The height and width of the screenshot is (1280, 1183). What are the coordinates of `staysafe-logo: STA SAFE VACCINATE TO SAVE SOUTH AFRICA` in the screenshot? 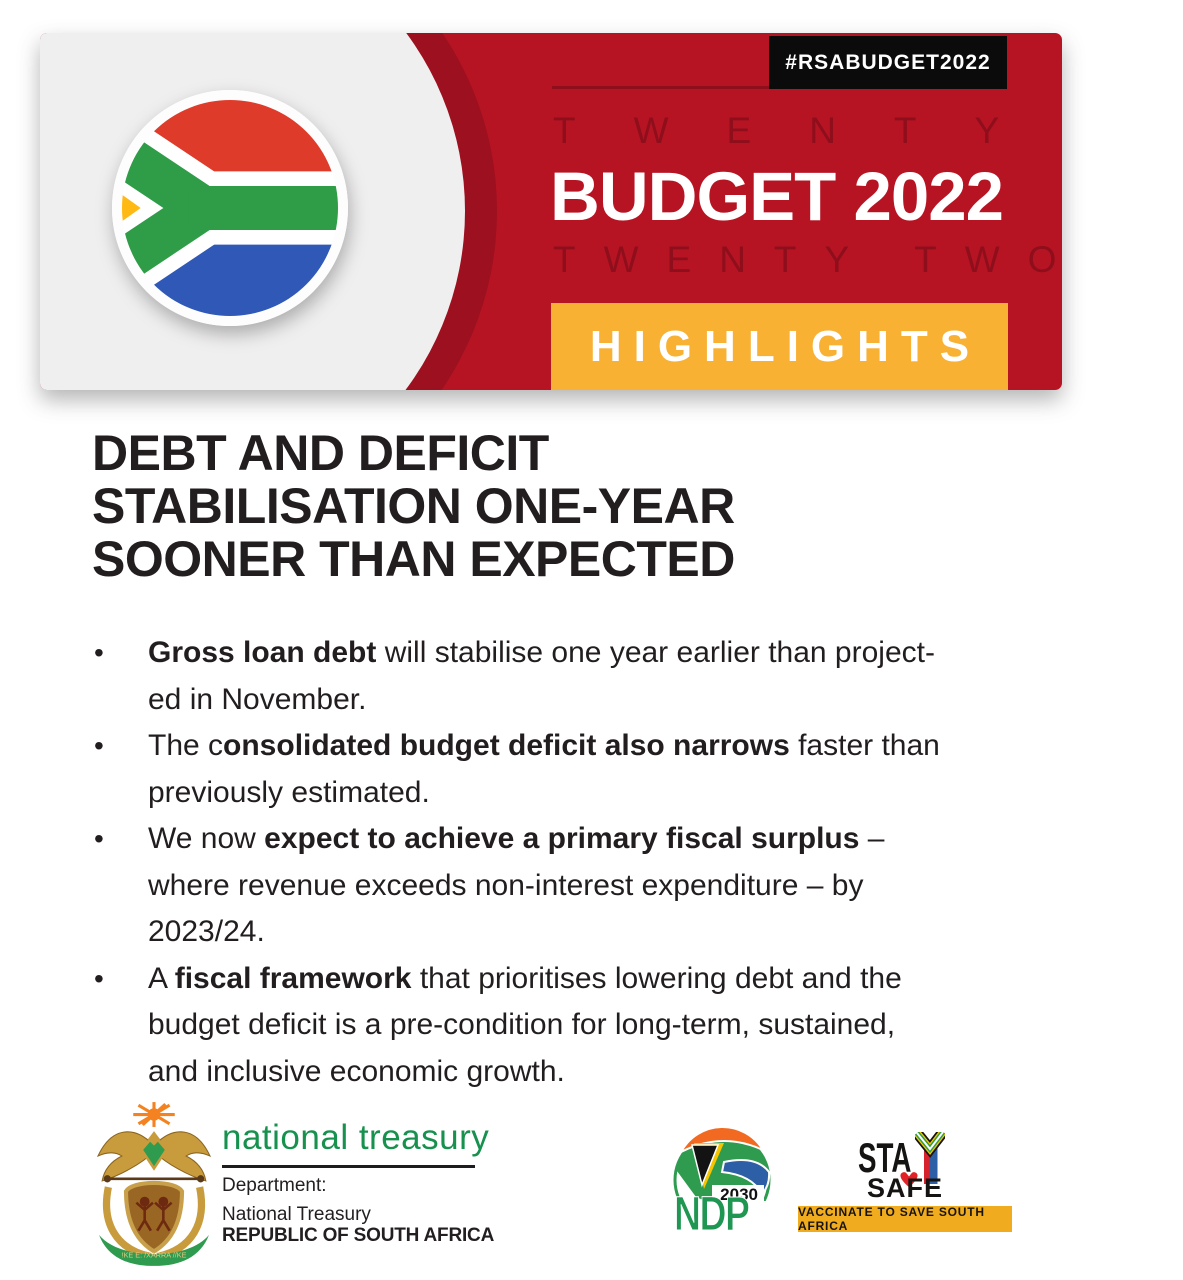 It's located at (905, 1184).